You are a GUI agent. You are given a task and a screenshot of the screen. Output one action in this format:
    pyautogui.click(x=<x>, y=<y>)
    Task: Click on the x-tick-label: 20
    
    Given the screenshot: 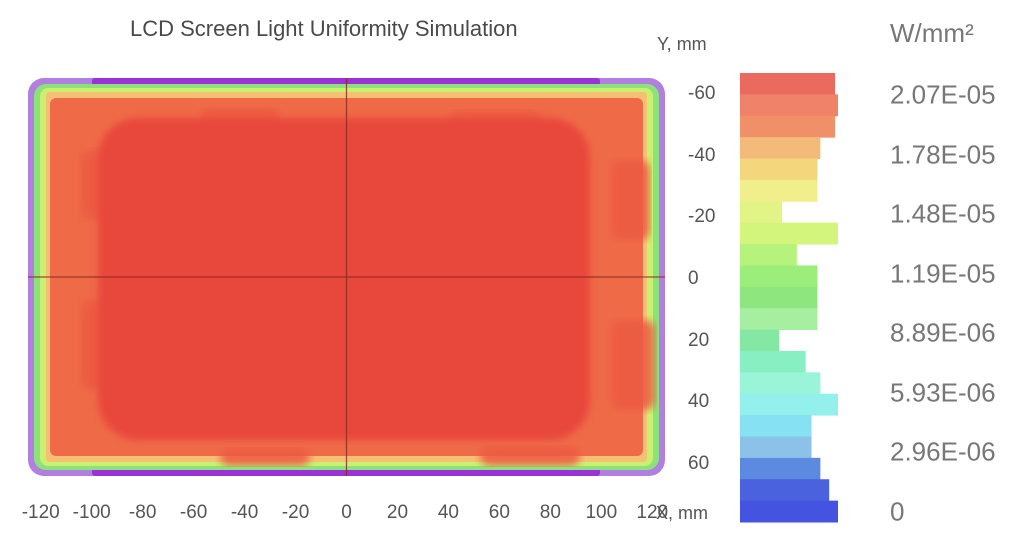 What is the action you would take?
    pyautogui.click(x=397, y=512)
    